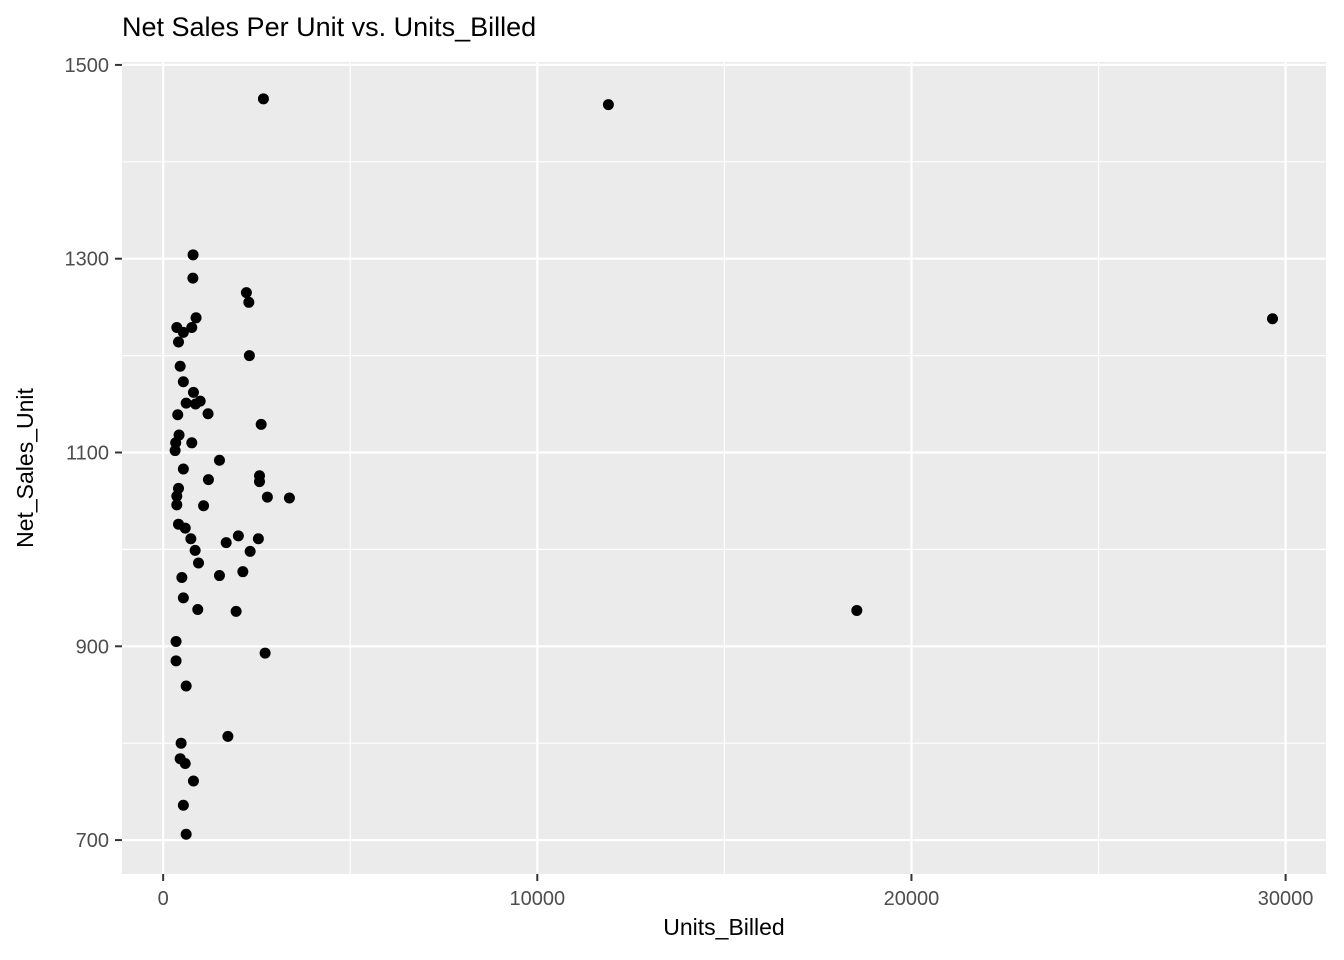 This screenshot has height=960, width=1344. Describe the element at coordinates (87, 66) in the screenshot. I see `y-tick-label: 1500` at that location.